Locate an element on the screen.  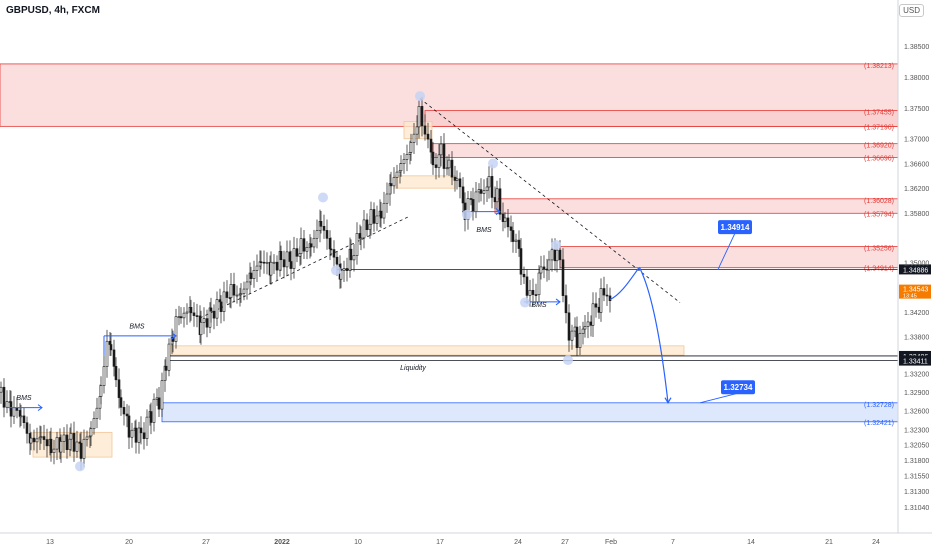
current-price-countdown: 13:45 is located at coordinates (910, 297).